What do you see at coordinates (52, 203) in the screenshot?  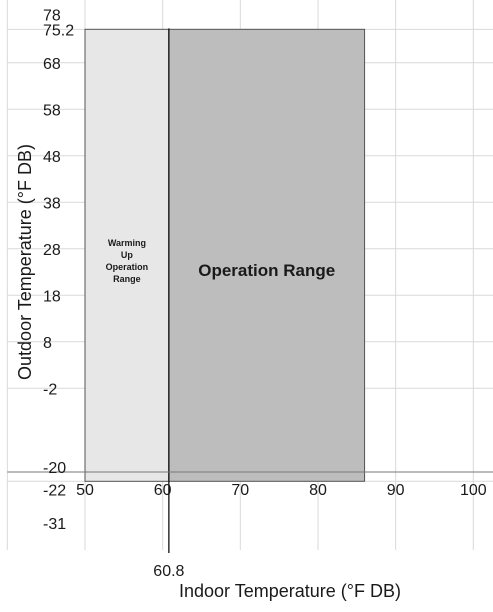 I see `y-tick-label: 38` at bounding box center [52, 203].